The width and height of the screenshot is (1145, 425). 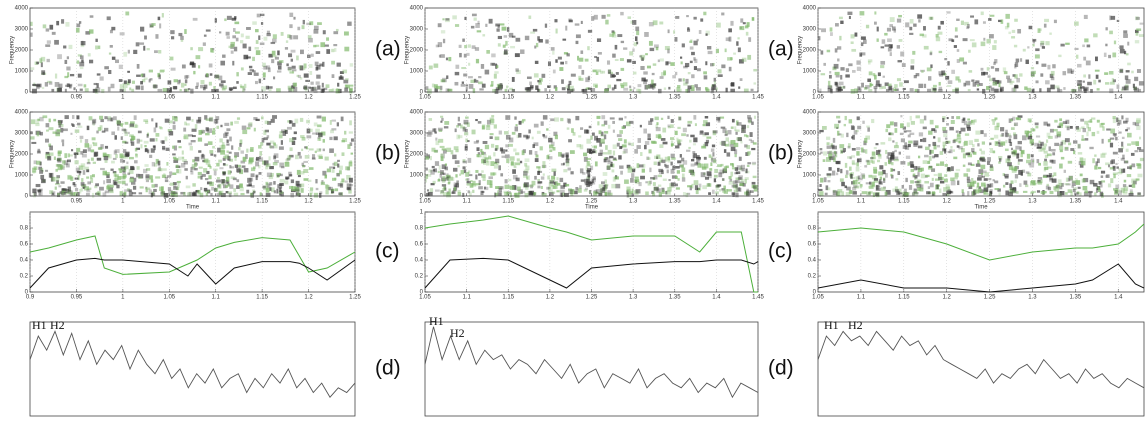 What do you see at coordinates (716, 98) in the screenshot?
I see `x-tick-label: 1.4` at bounding box center [716, 98].